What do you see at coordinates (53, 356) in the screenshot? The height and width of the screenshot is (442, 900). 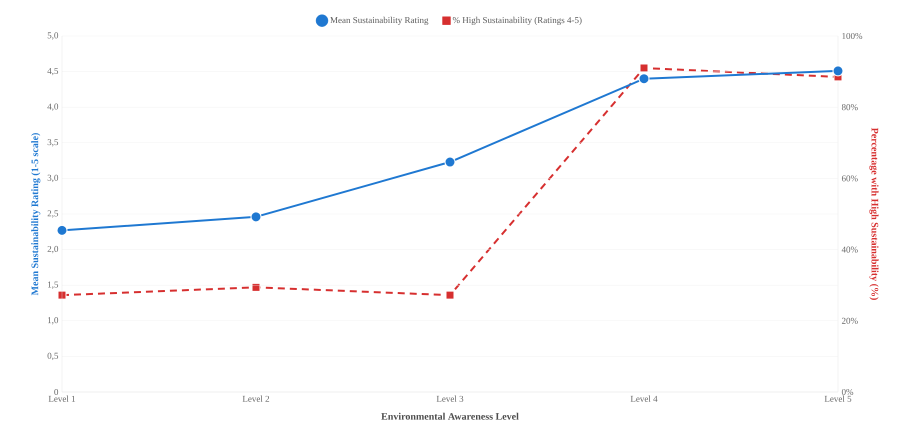 I see `y-tick-label: 0,5` at bounding box center [53, 356].